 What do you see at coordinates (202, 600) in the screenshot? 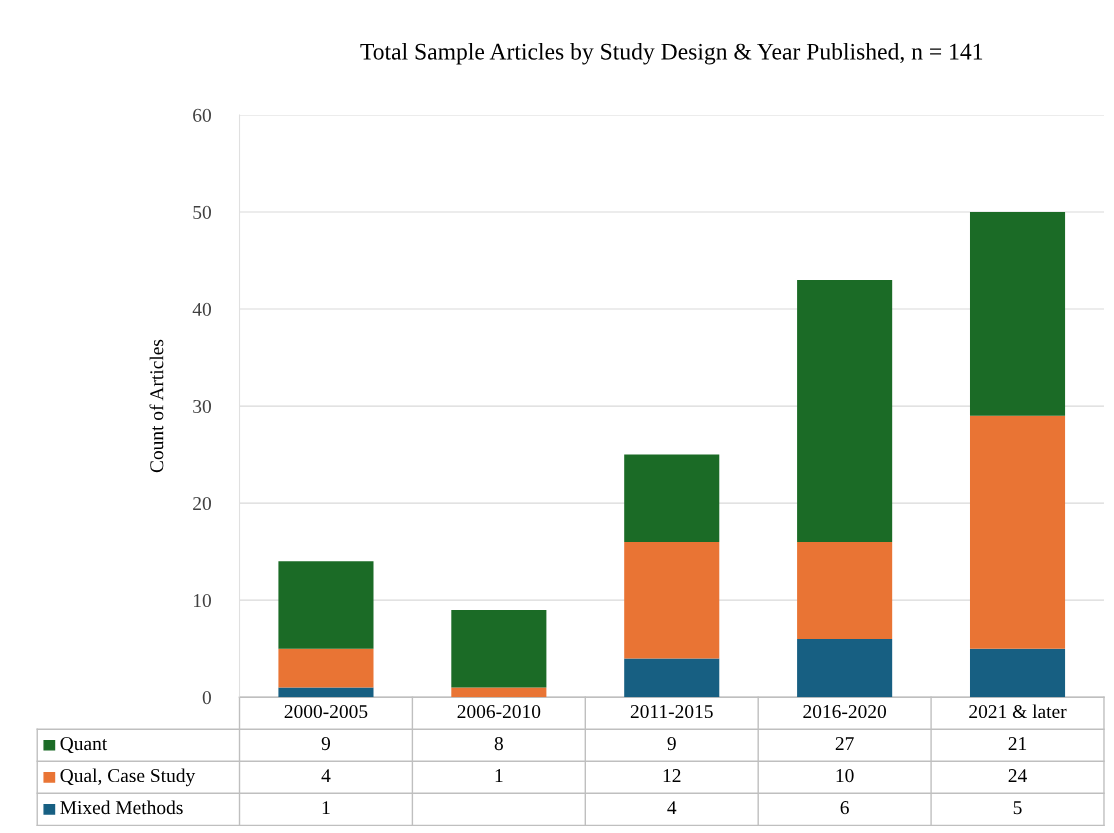
I see `y-tick-label: 10` at bounding box center [202, 600].